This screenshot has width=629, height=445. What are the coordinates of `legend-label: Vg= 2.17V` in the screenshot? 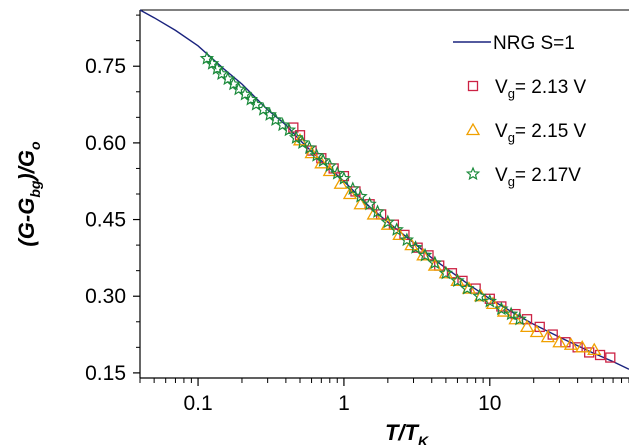 It's located at (538, 177).